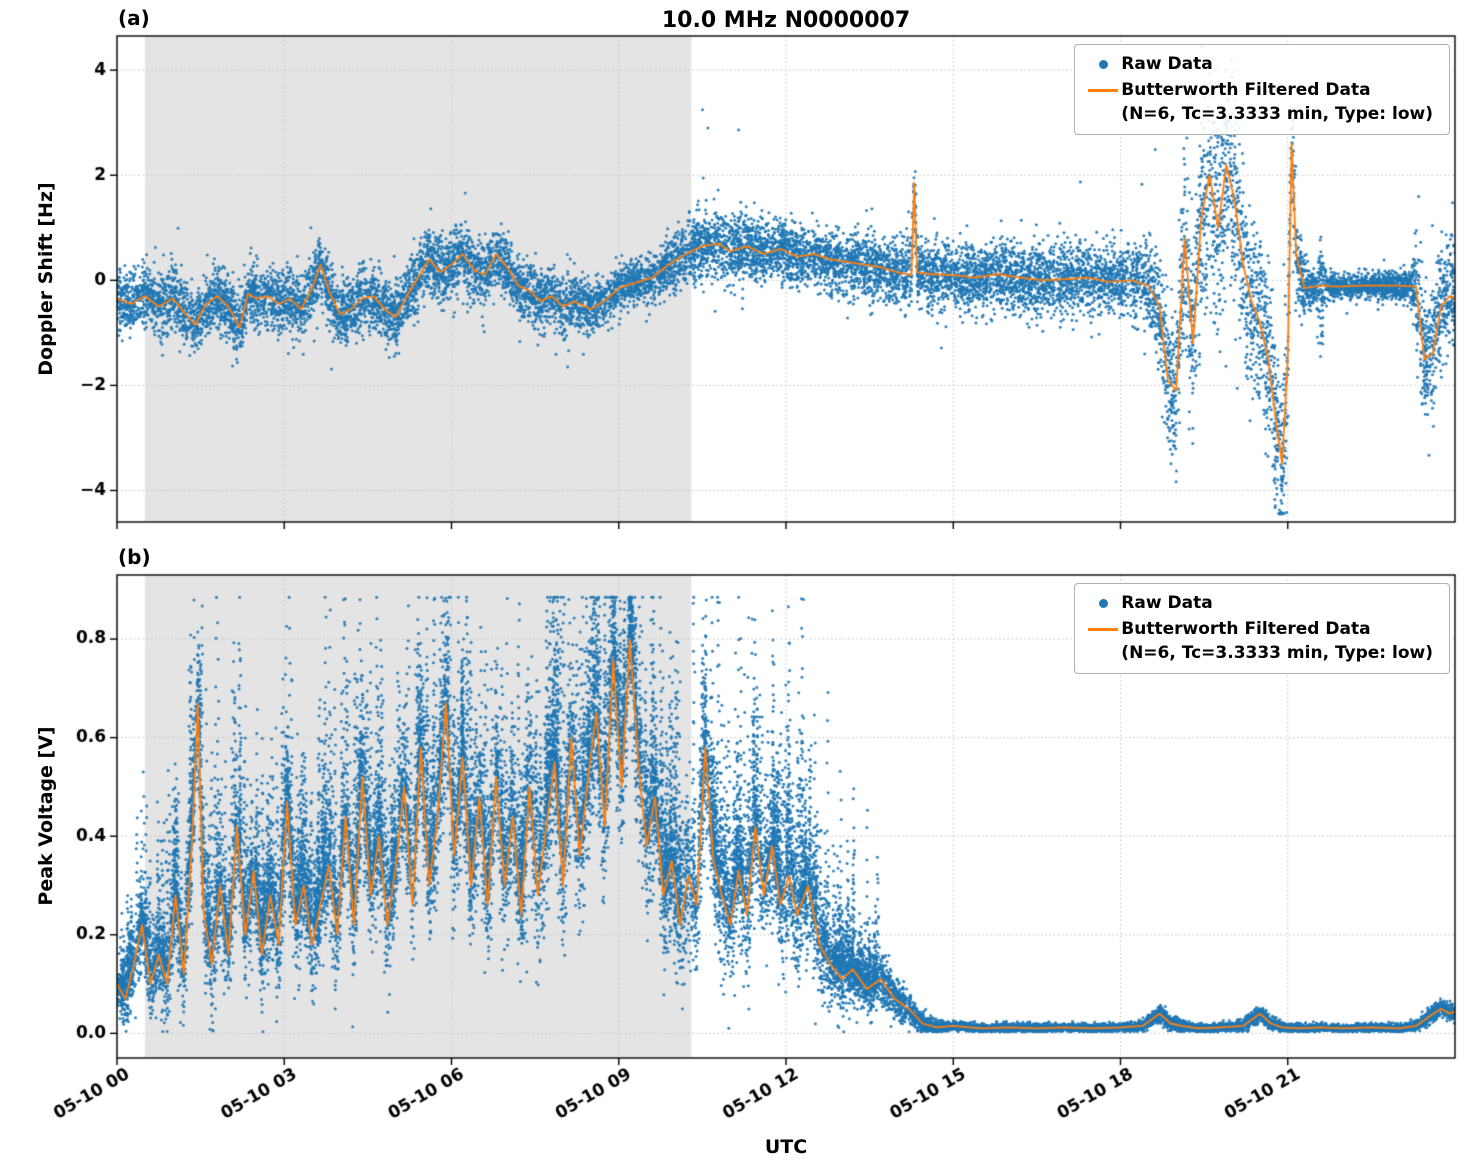 Image resolution: width=1472 pixels, height=1172 pixels. What do you see at coordinates (134, 557) in the screenshot?
I see `panel-b-label: (b)` at bounding box center [134, 557].